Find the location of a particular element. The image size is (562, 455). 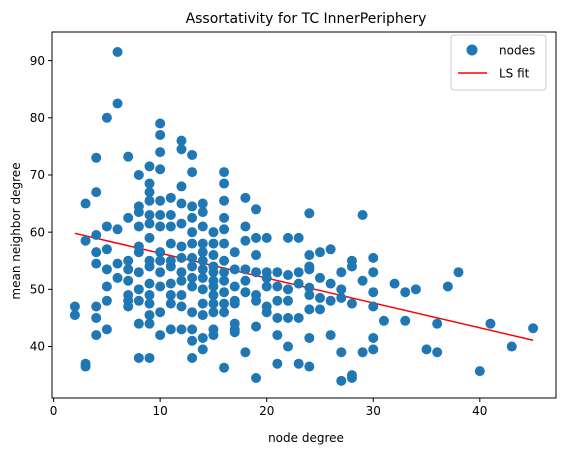

x-axis-ticks: 0 10 20 30 40 is located at coordinates (268, 408).